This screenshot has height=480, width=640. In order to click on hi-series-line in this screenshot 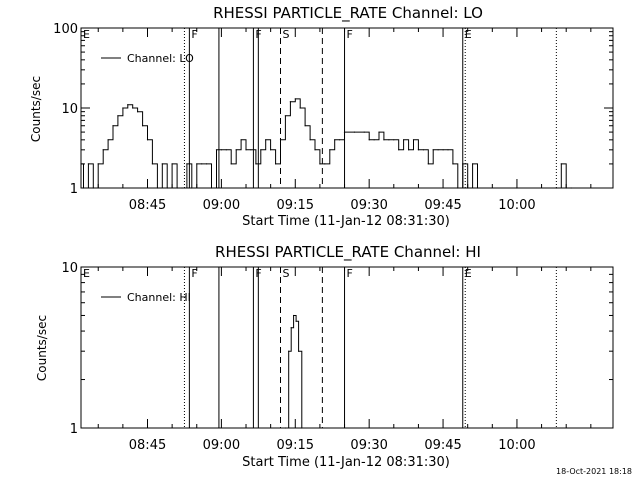, I will do `click(294, 372)`.